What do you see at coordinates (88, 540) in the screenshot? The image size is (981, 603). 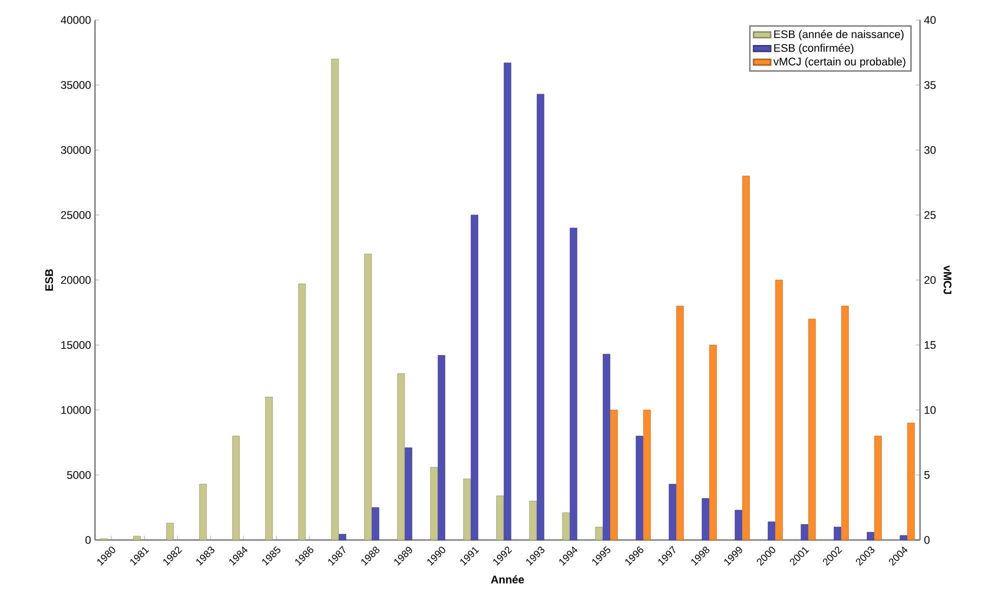 I see `y-tick-label: 0` at bounding box center [88, 540].